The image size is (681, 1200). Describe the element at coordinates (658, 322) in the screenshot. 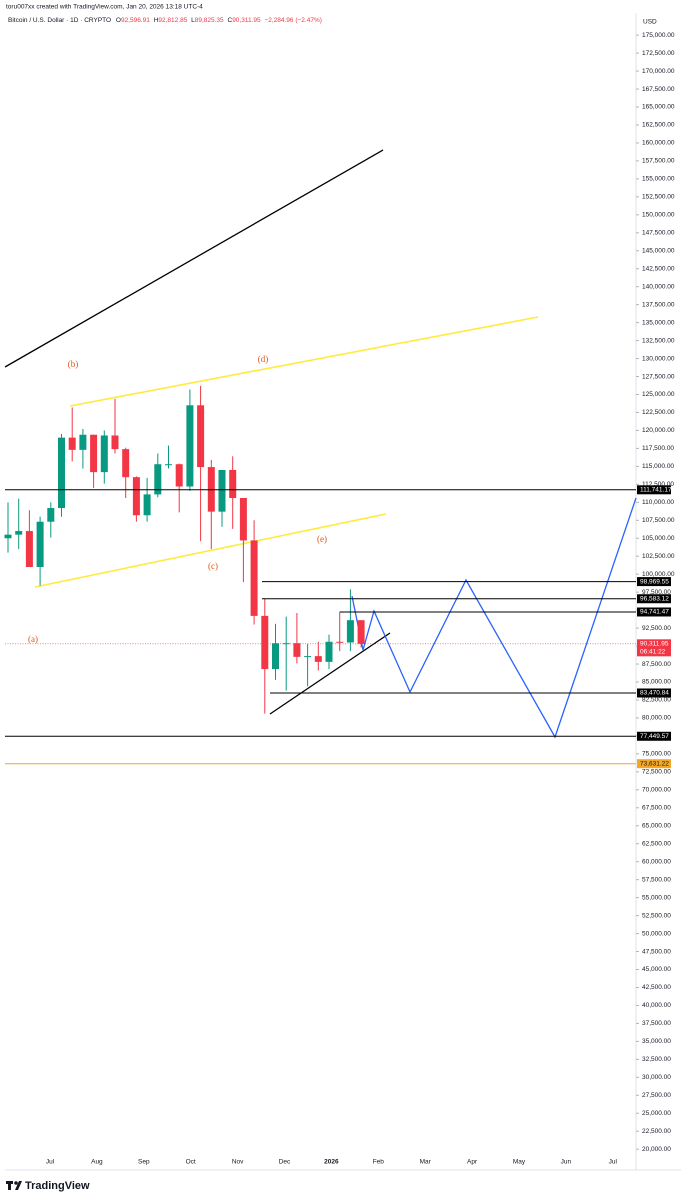

I see `y-tick-label: 135,000.00` at that location.